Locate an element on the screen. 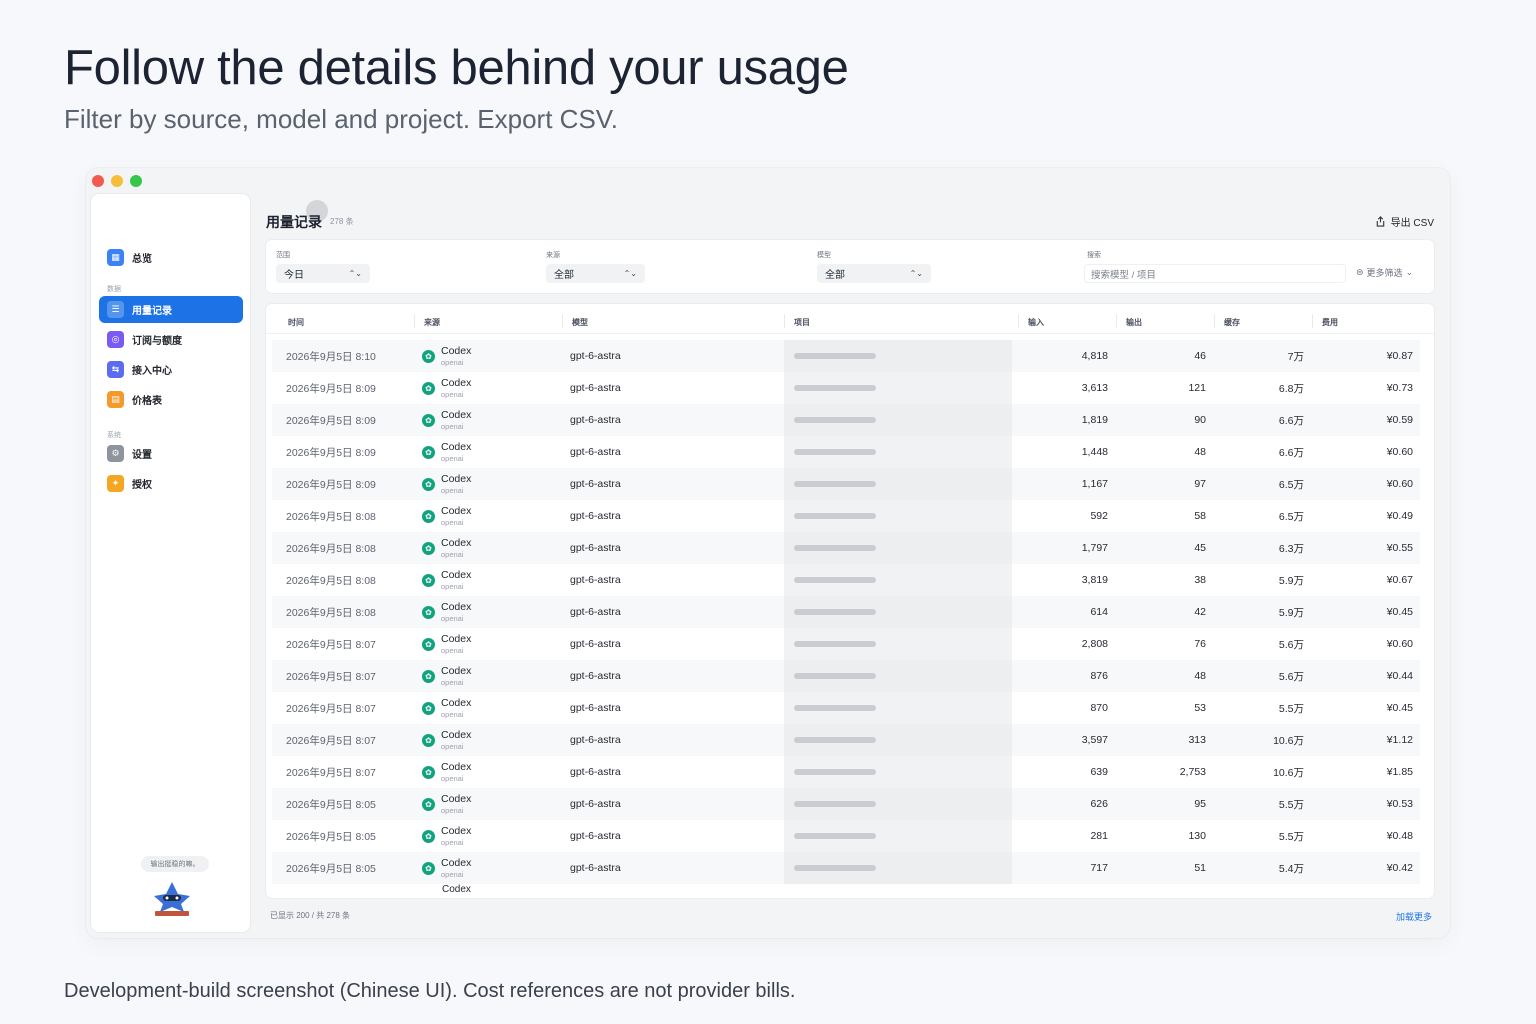  header-model: 模型 is located at coordinates (580, 322).